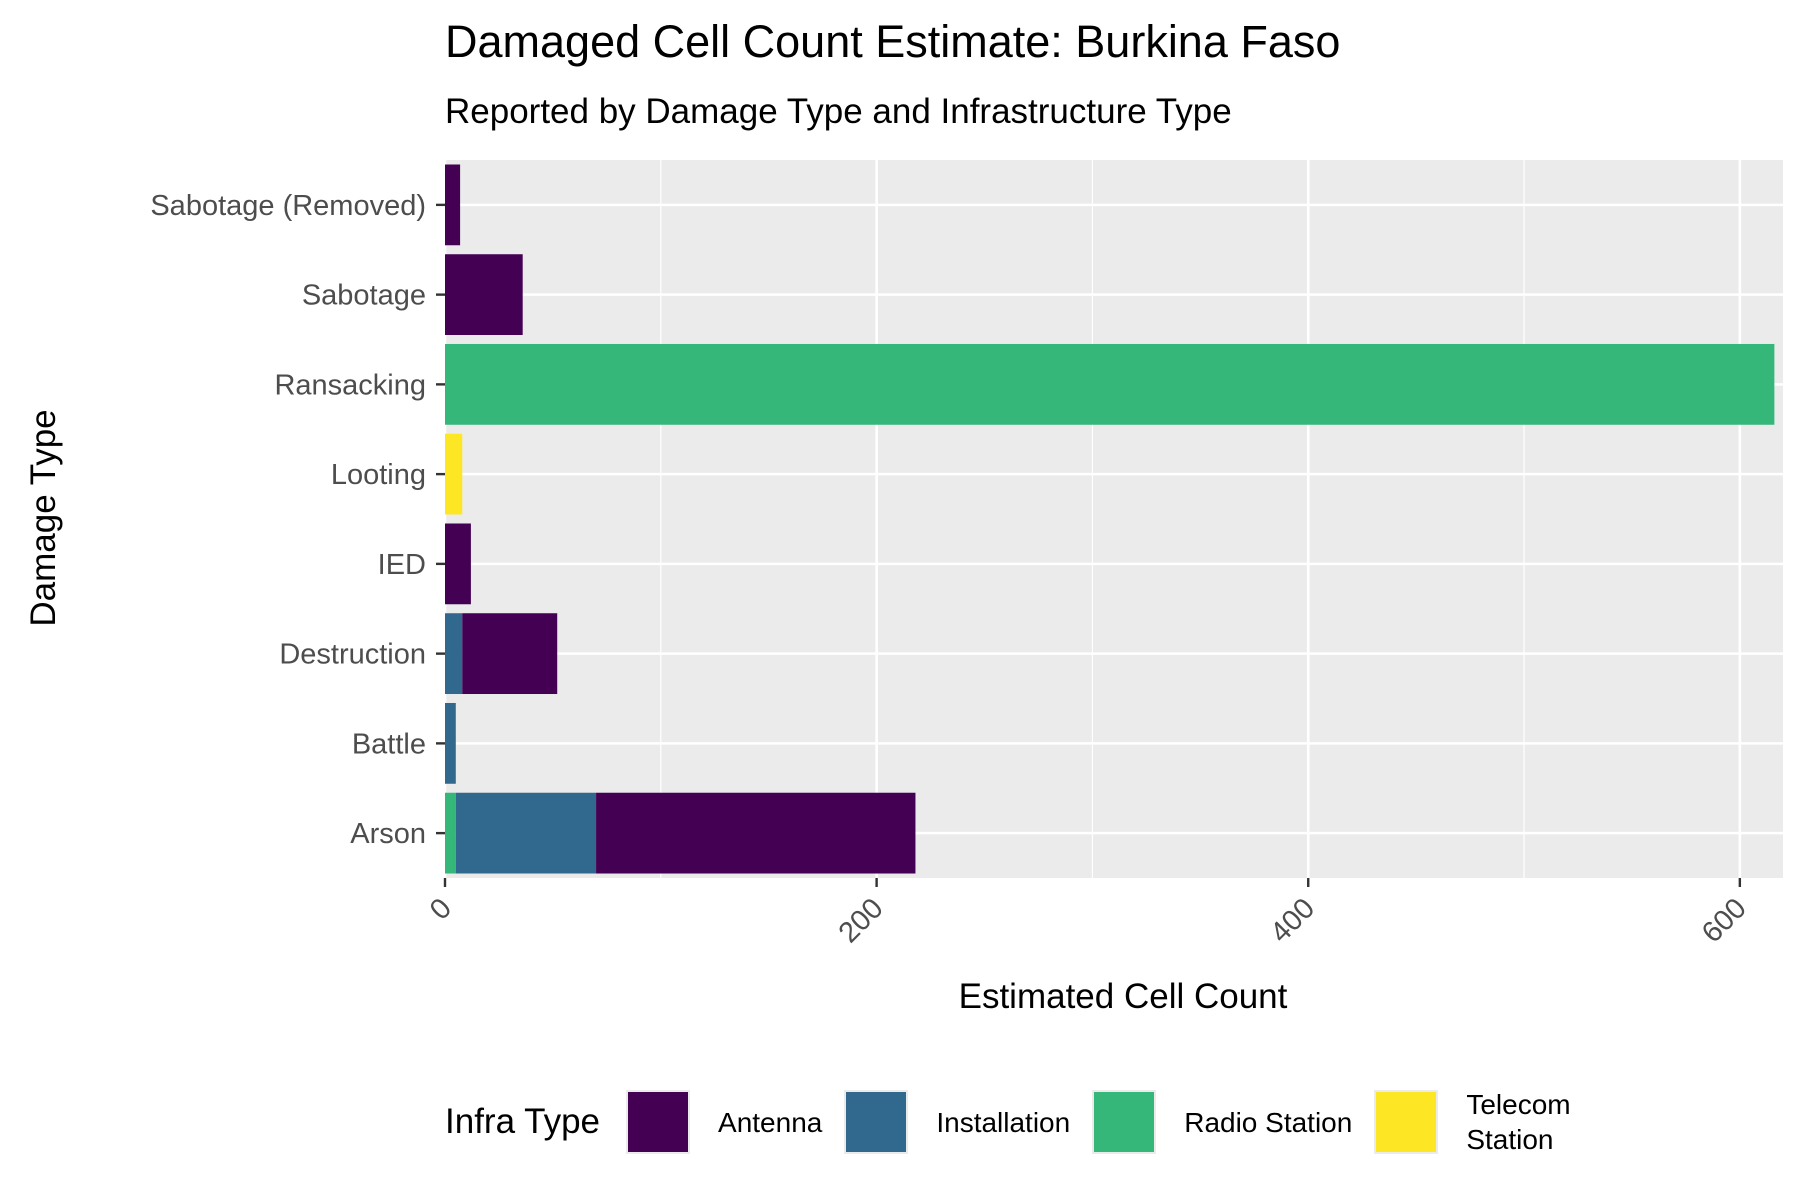  What do you see at coordinates (1003, 1122) in the screenshot?
I see `legend-label: Installation` at bounding box center [1003, 1122].